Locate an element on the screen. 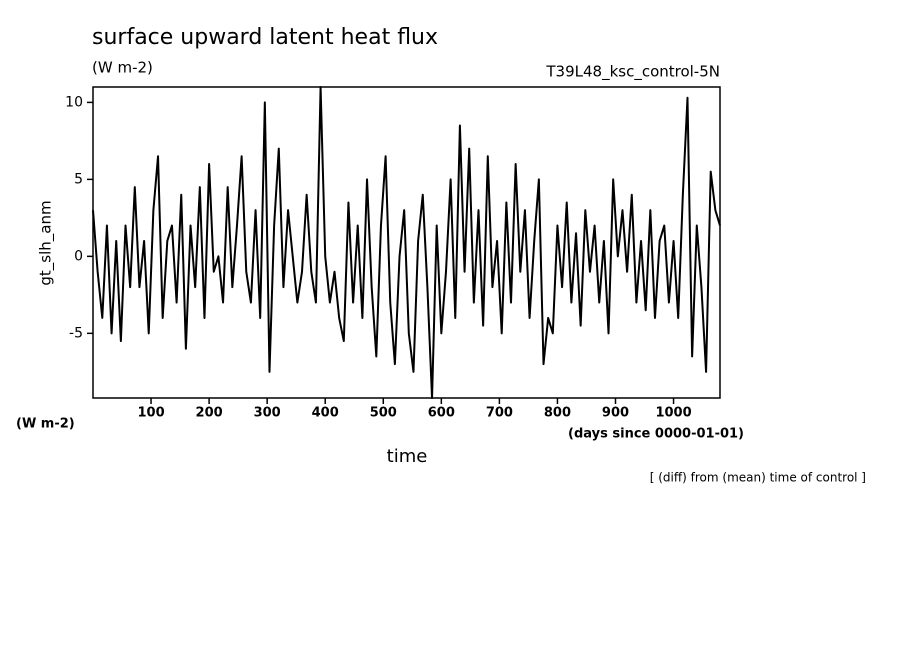  x-unit: (days since 0000-01-01) is located at coordinates (656, 434).